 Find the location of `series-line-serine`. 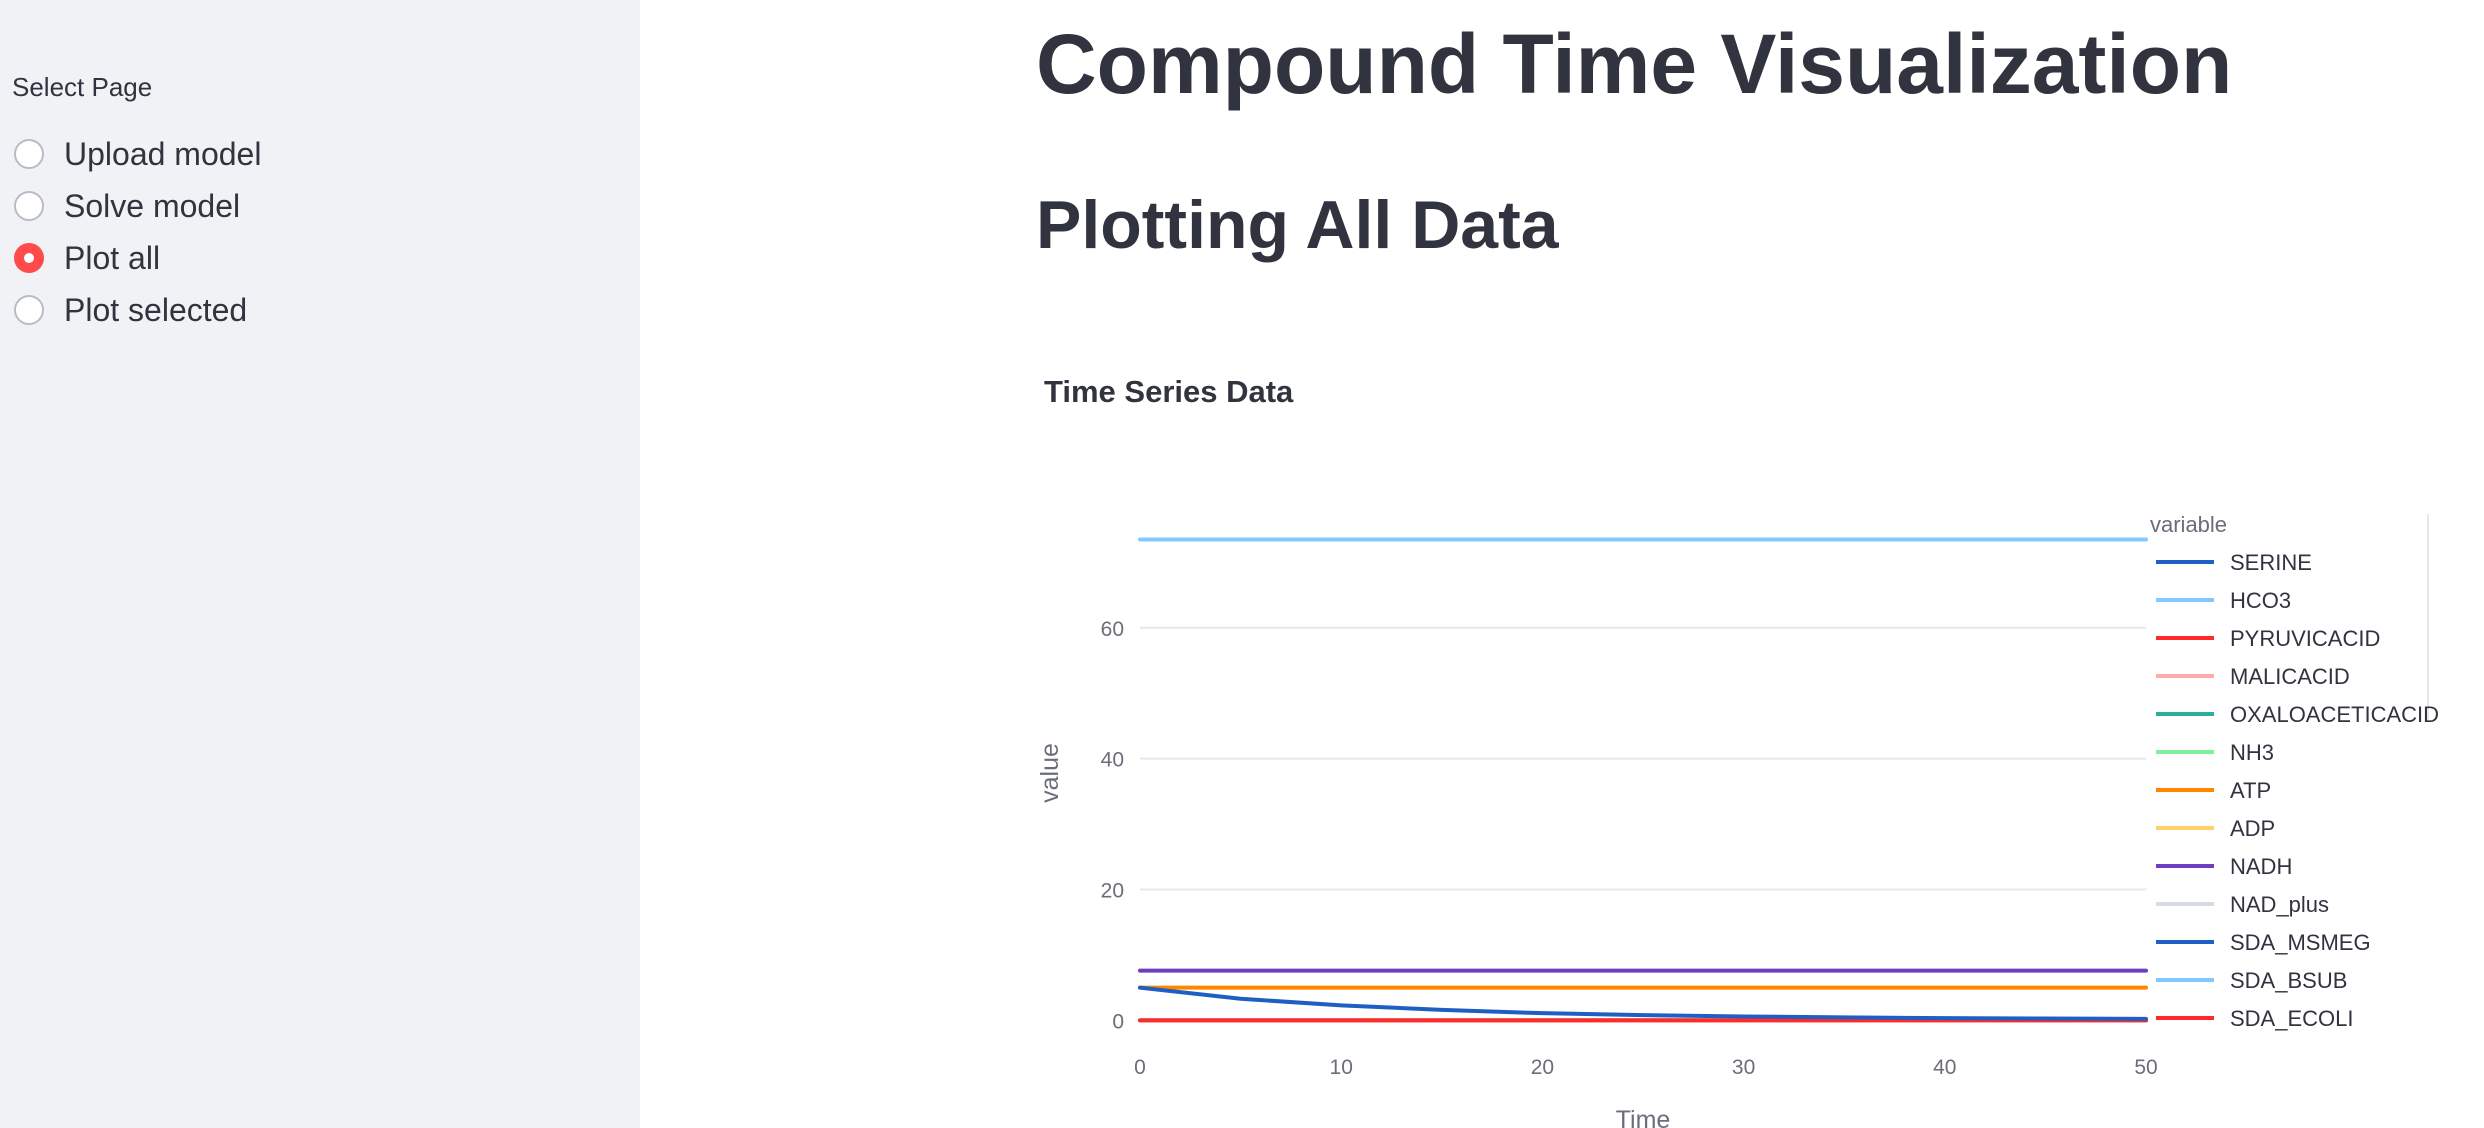

series-line-serine is located at coordinates (1643, 1003).